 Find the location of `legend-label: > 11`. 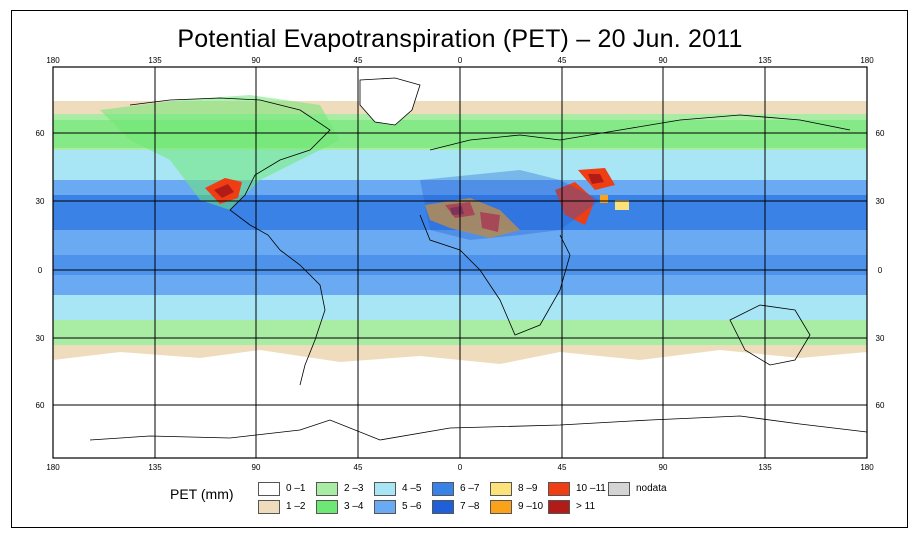

legend-label: > 11 is located at coordinates (585, 506).